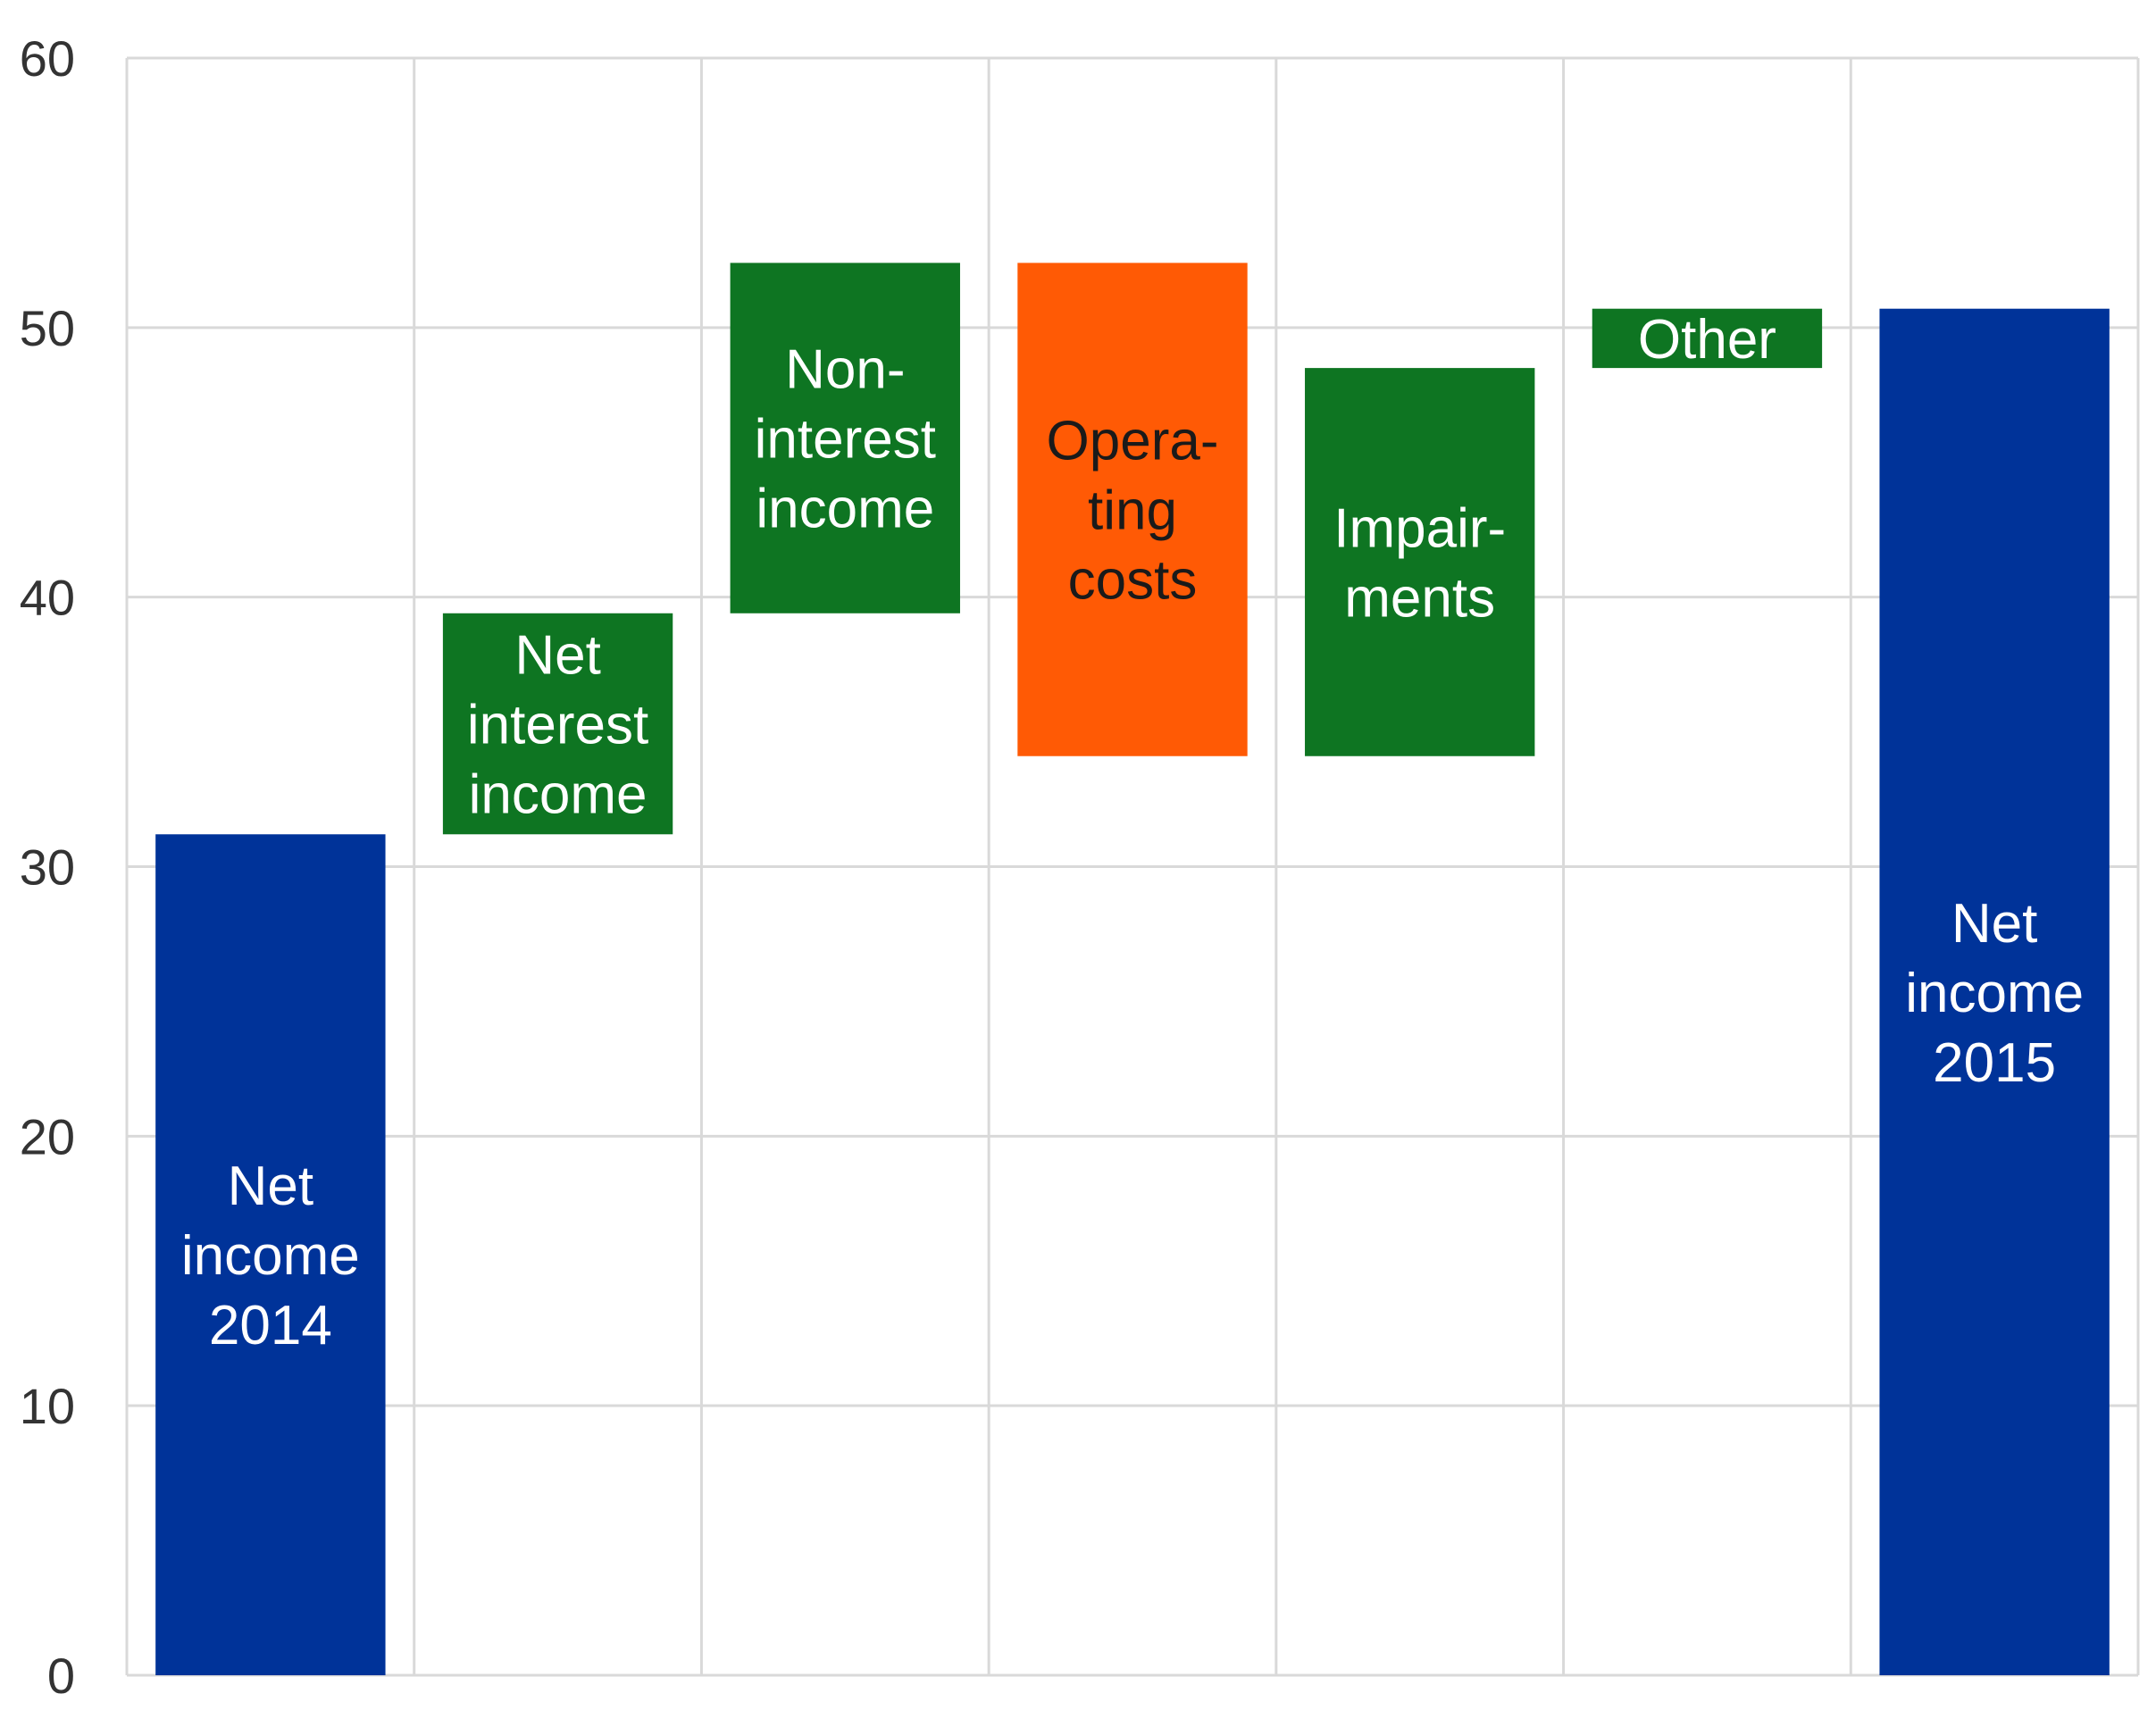  I want to click on y-tick-label: 60, so click(47, 58).